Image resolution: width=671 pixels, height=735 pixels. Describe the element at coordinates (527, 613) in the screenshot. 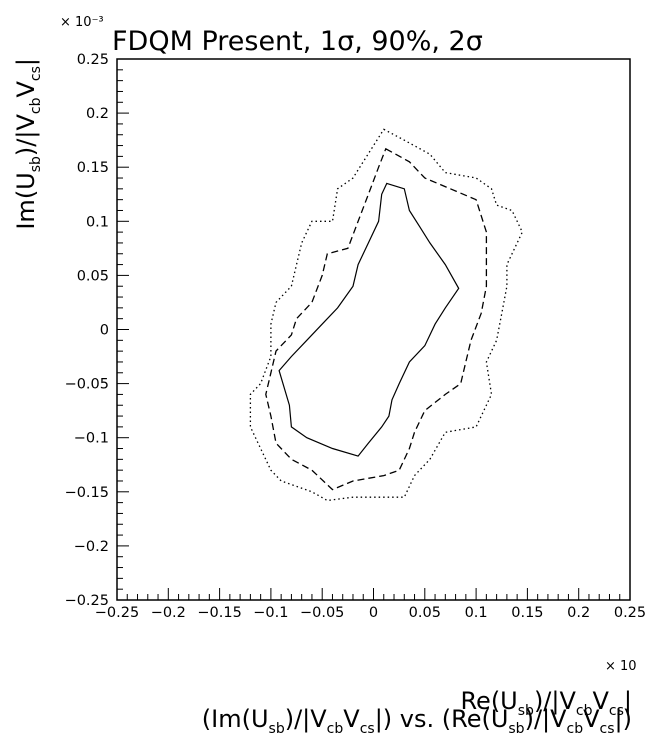

I see `x-tick-label: 0.15` at that location.